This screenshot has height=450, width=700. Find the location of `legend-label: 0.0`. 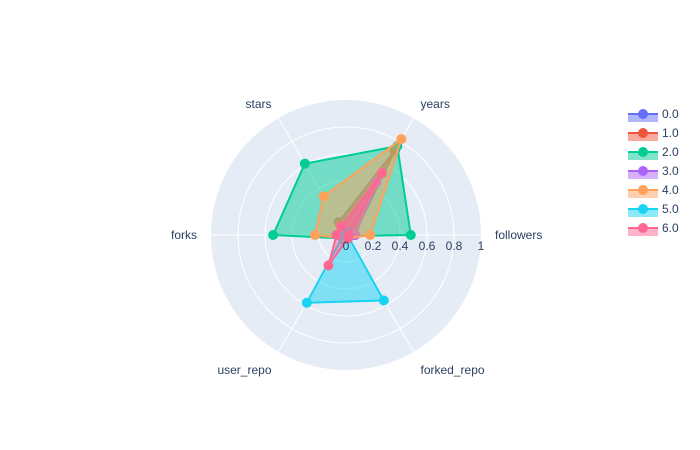

legend-label: 0.0 is located at coordinates (670, 114).